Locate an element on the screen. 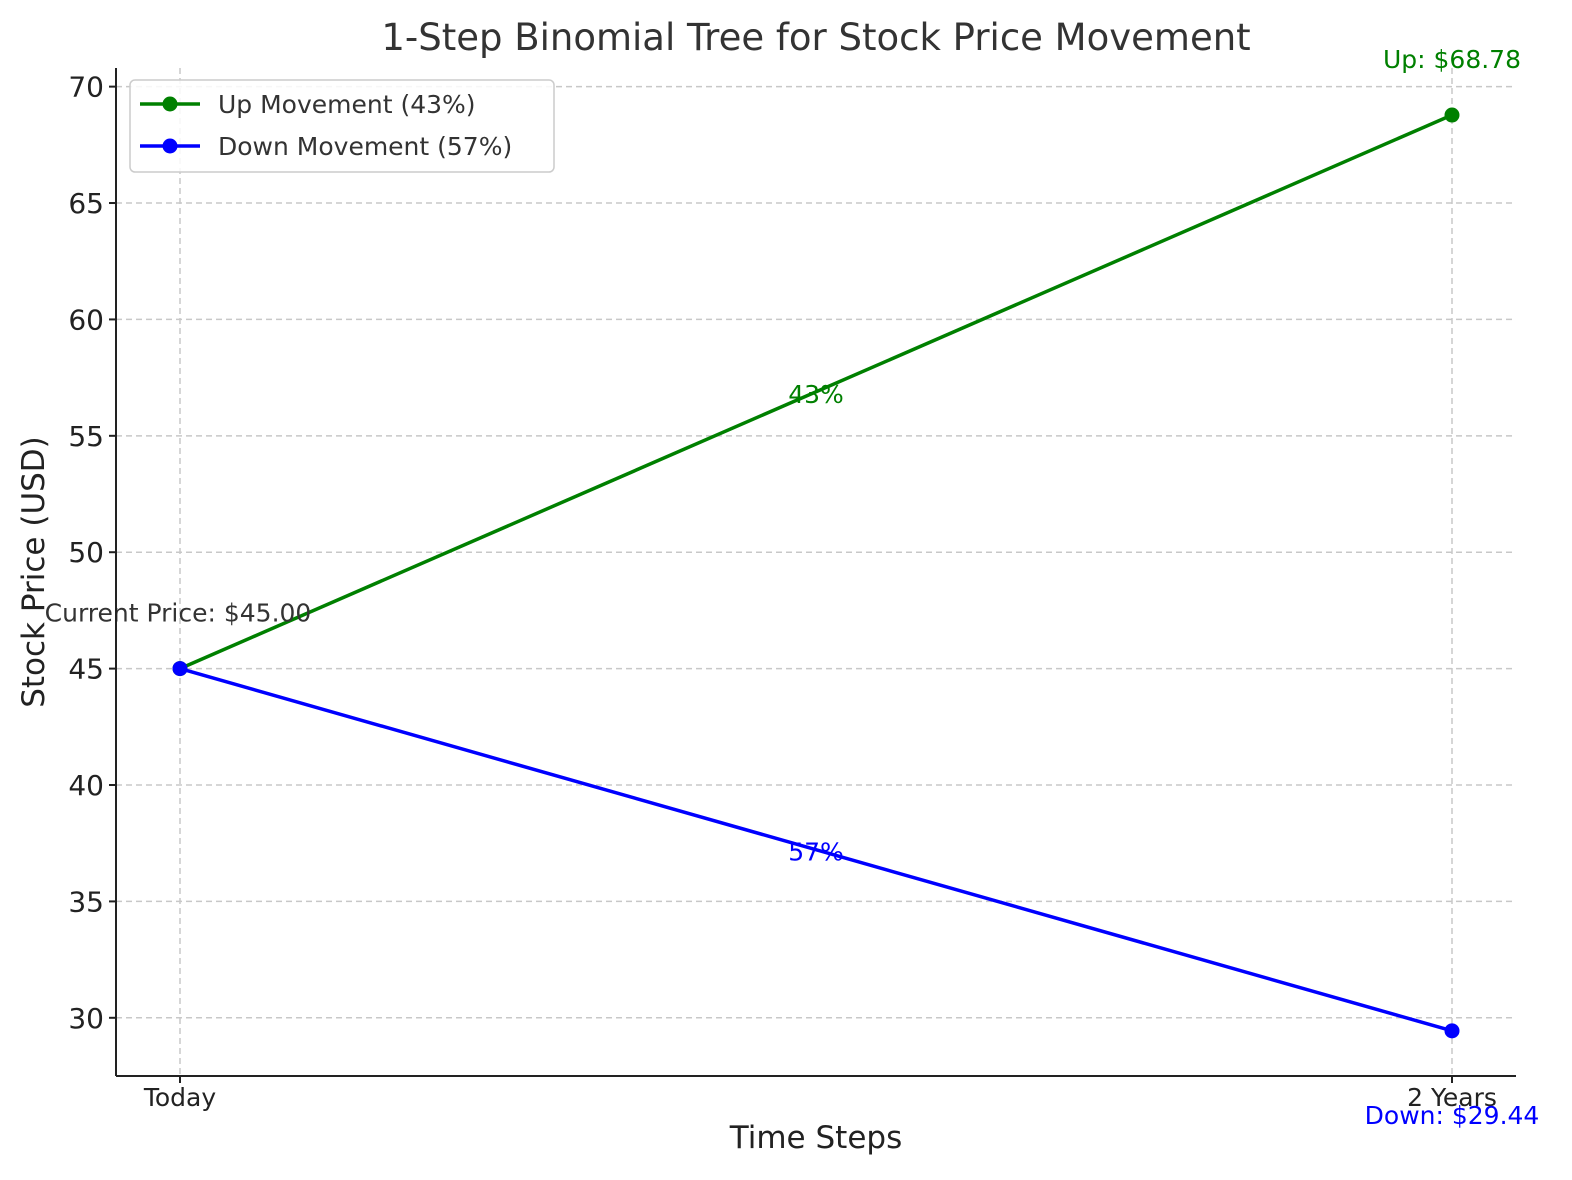 This screenshot has width=1572, height=1180. y-tick-label: 65 is located at coordinates (86, 203).